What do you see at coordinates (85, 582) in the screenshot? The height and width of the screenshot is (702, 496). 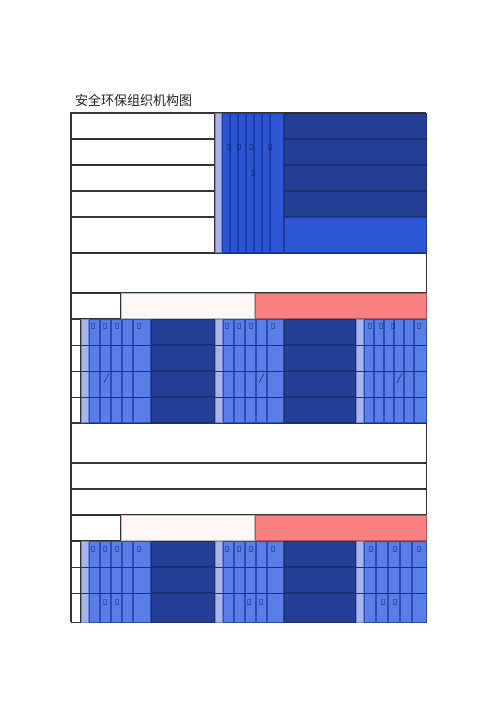 I see `b1-strip-edge` at bounding box center [85, 582].